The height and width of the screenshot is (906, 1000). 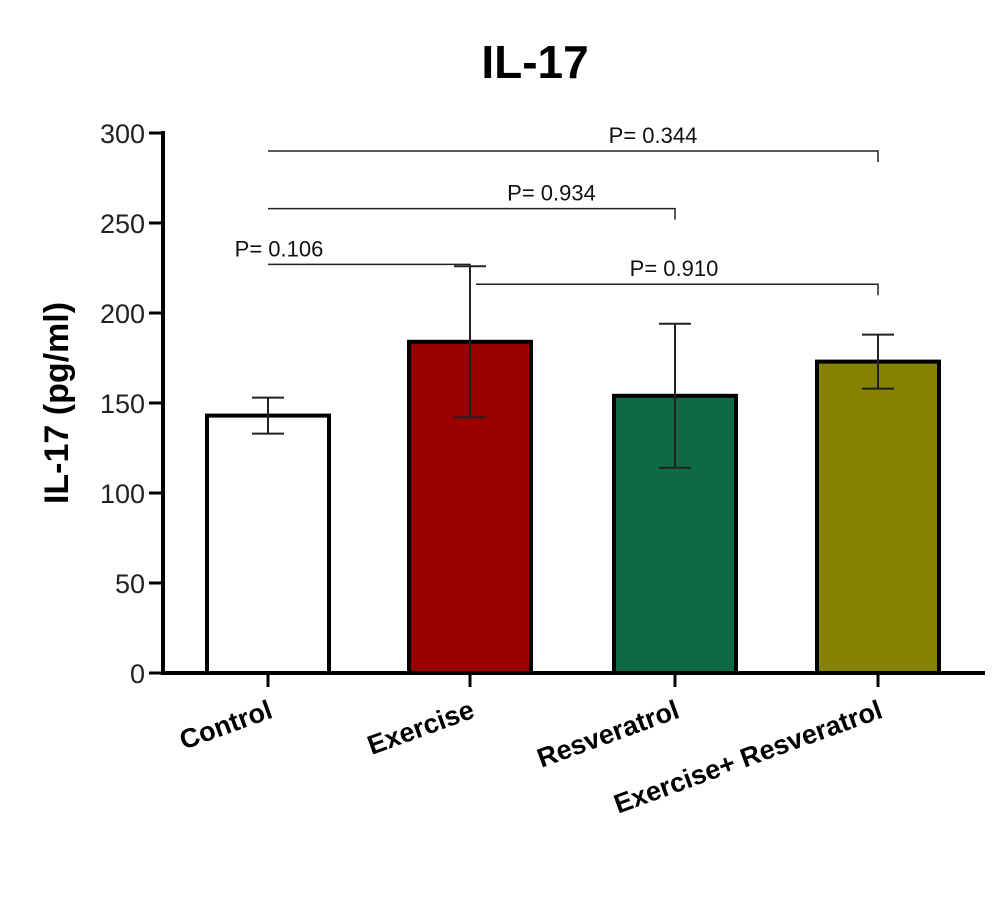 What do you see at coordinates (137, 674) in the screenshot?
I see `y-tick-label: 0` at bounding box center [137, 674].